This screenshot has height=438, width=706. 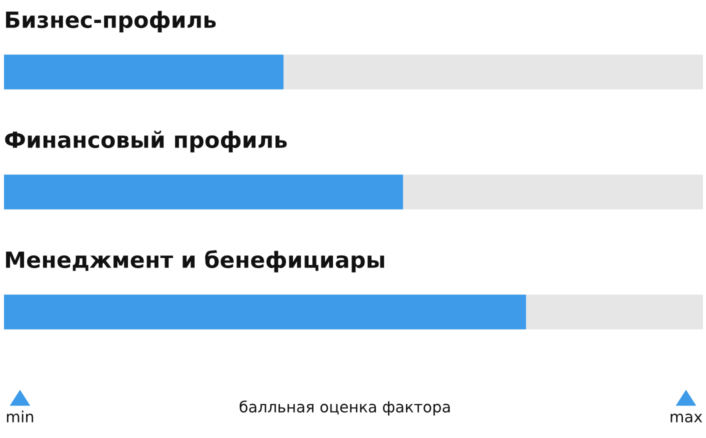 What do you see at coordinates (146, 141) in the screenshot?
I see `y-tick-label: Финансовый профиль` at bounding box center [146, 141].